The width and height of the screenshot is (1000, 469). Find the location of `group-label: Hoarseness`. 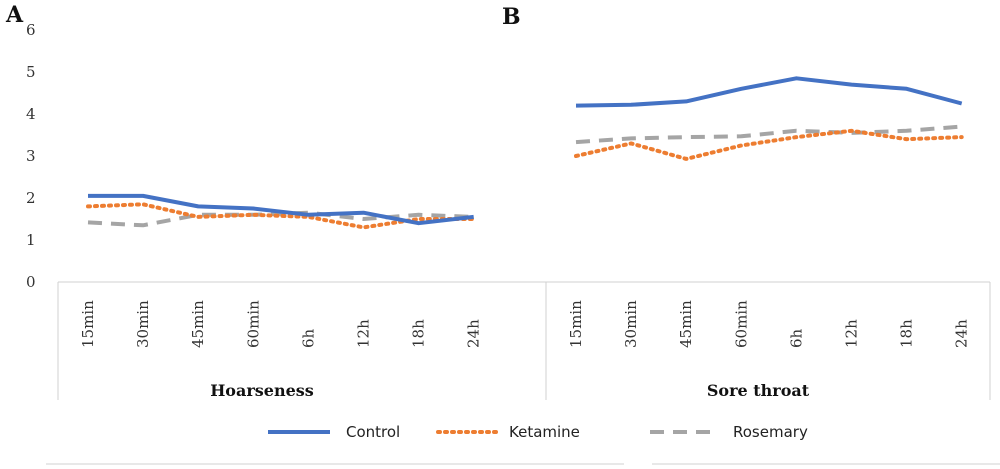

group-label: Hoarseness is located at coordinates (262, 390).